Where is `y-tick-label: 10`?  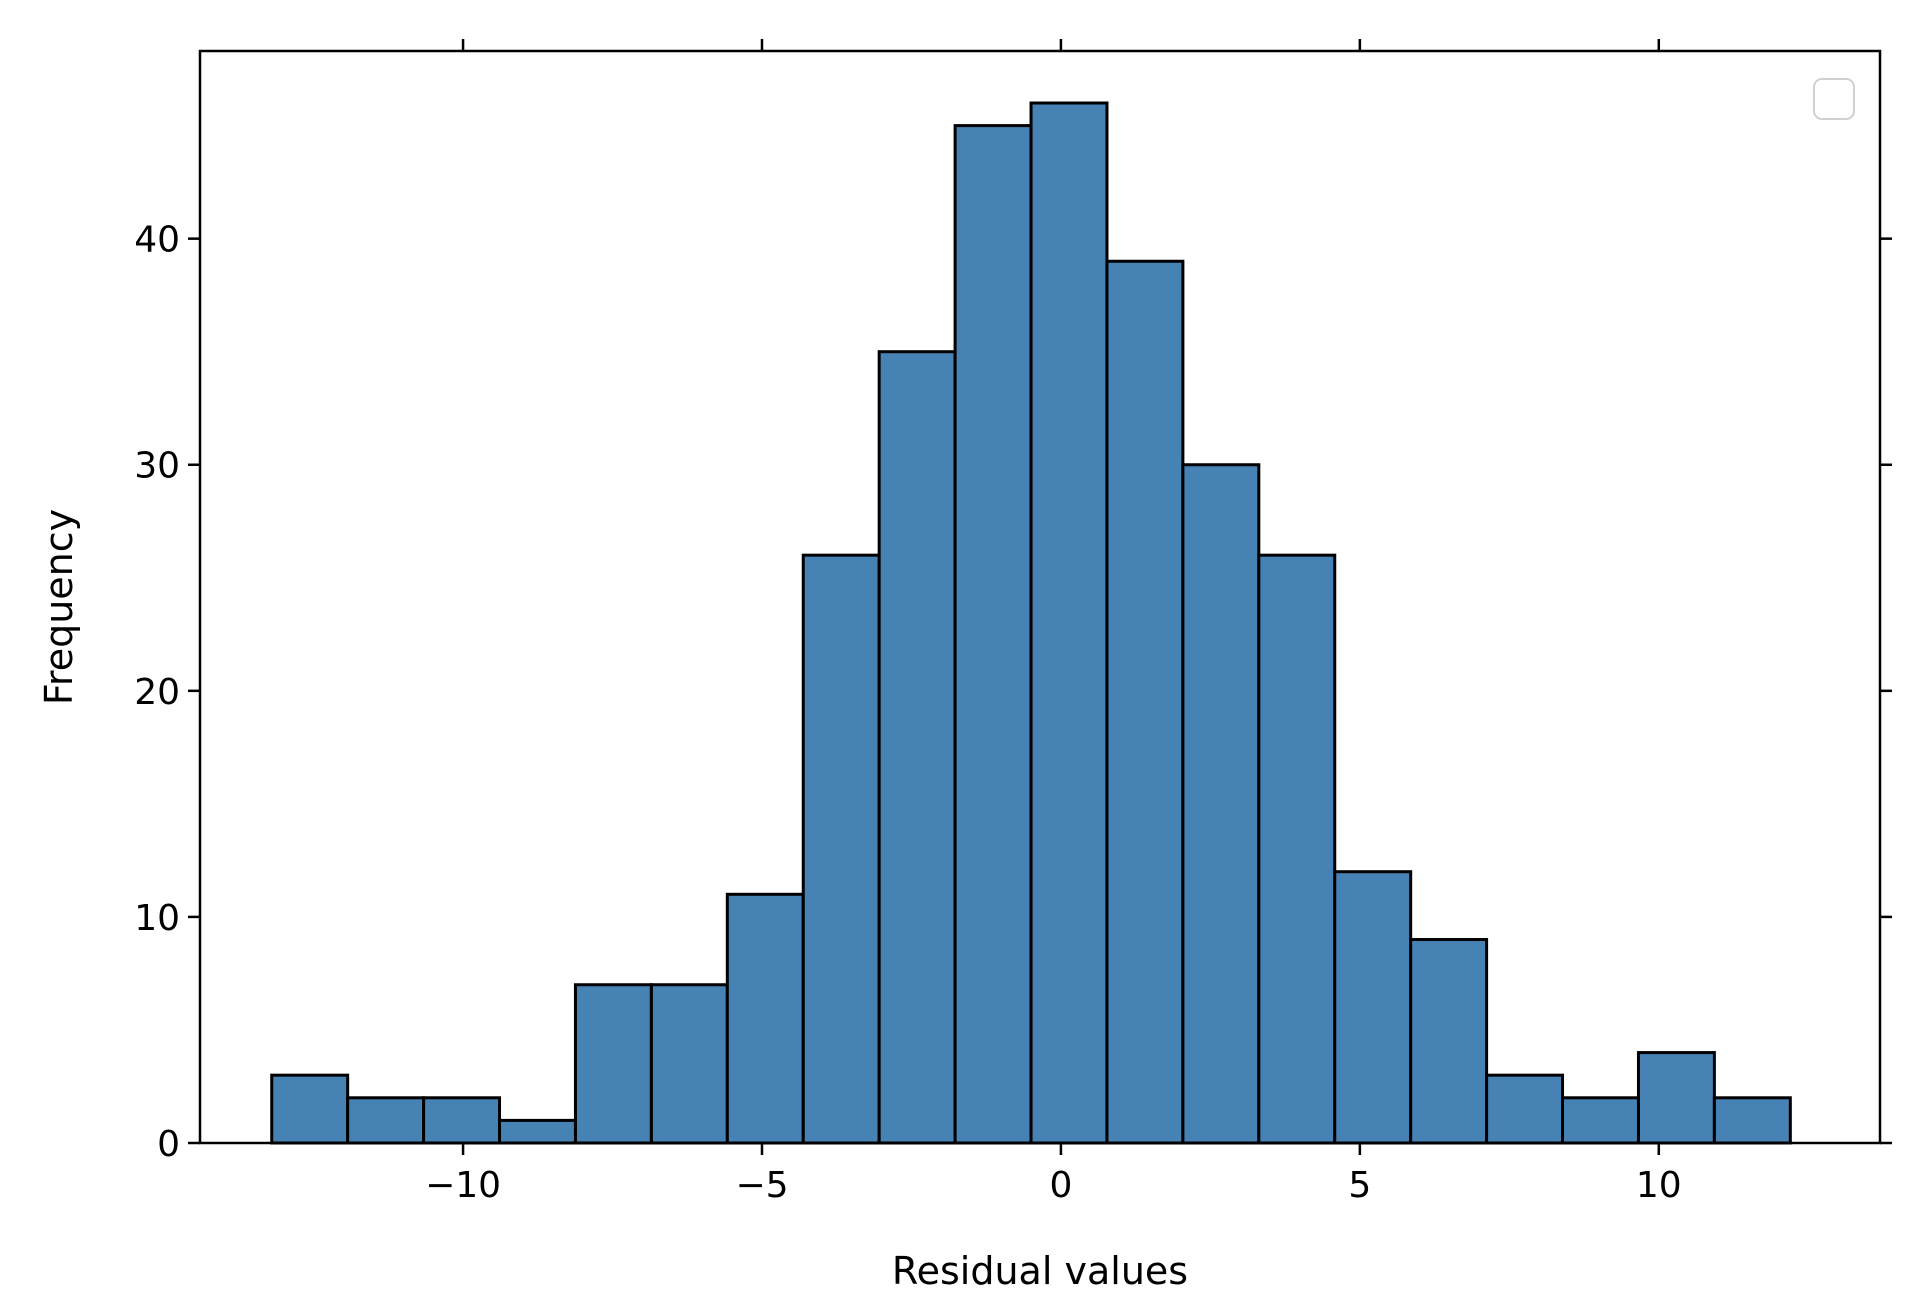 y-tick-label: 10 is located at coordinates (157, 918).